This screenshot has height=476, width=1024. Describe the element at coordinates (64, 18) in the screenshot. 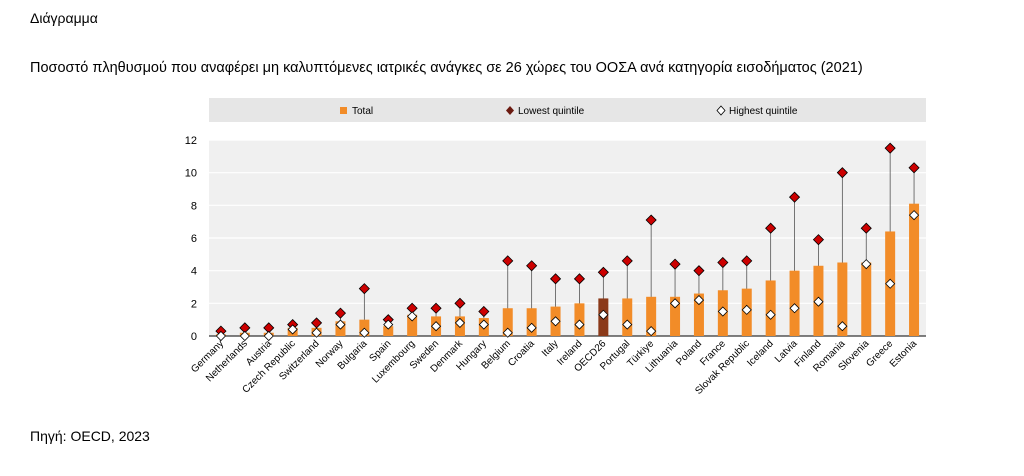

I see `diagram-label: Διάγραμμα` at that location.